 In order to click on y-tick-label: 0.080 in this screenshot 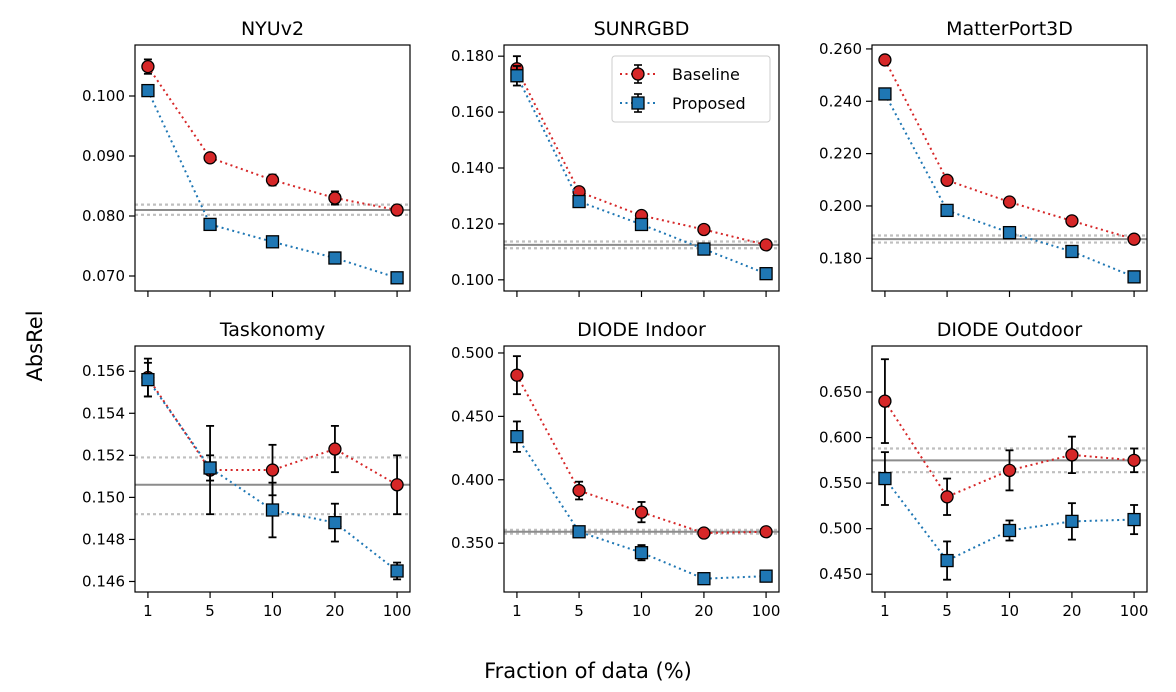, I will do `click(103, 216)`.